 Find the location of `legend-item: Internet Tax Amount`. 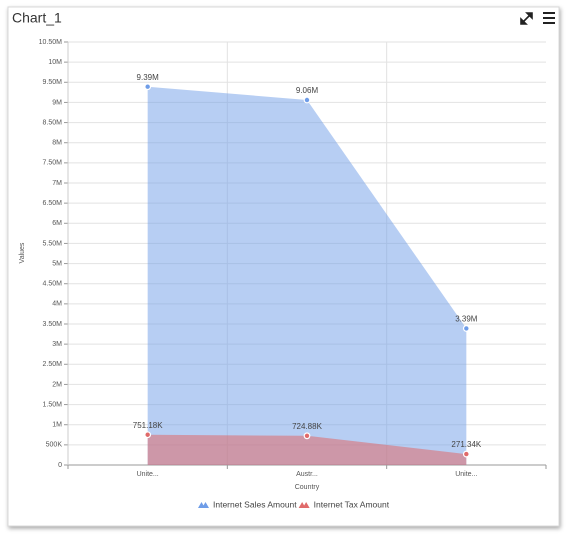

legend-item: Internet Tax Amount is located at coordinates (344, 504).